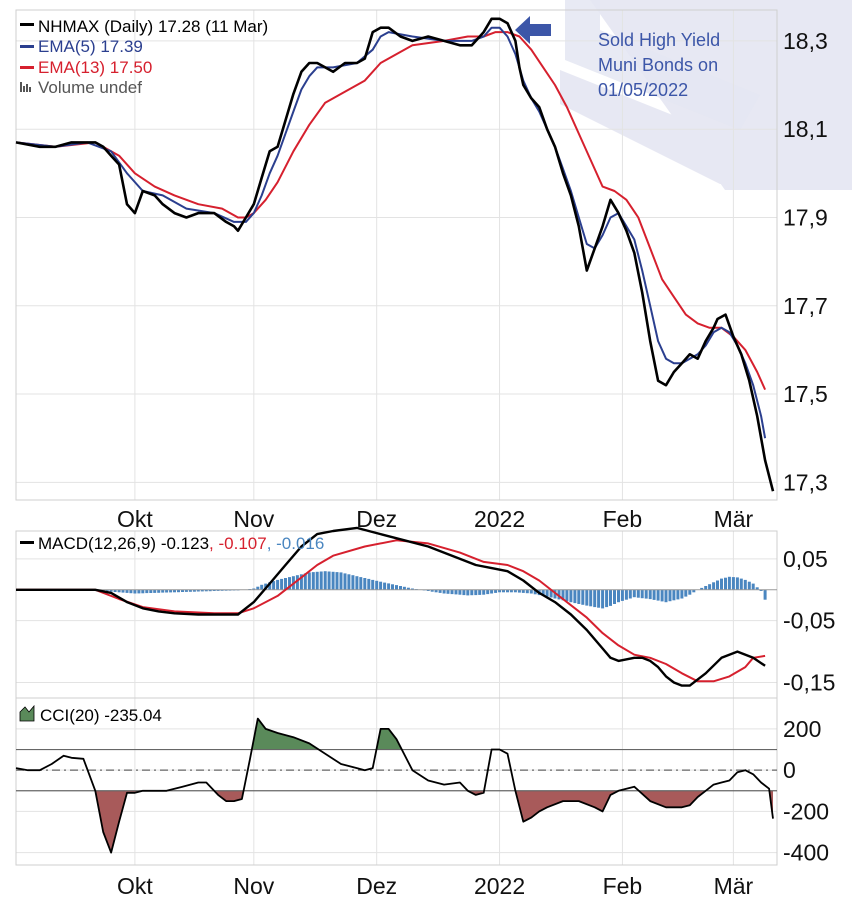 This screenshot has height=916, width=852. What do you see at coordinates (27, 67) in the screenshot?
I see `legend-swatch-ema13` at bounding box center [27, 67].